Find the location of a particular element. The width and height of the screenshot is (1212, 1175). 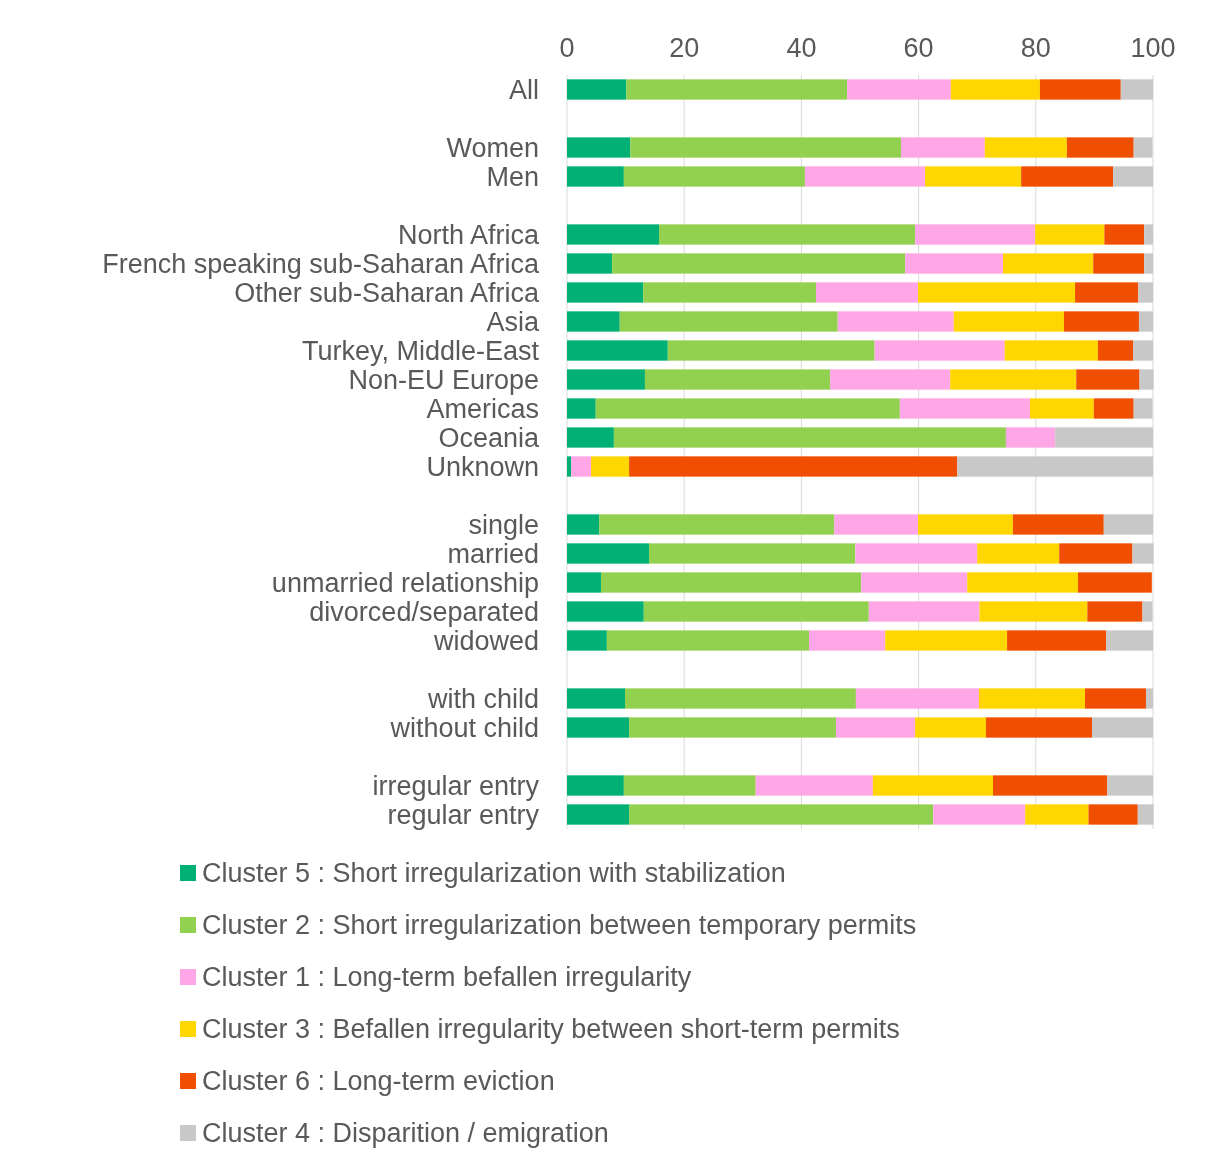

y-tick-label: Turkey, Middle-East is located at coordinates (420, 350).